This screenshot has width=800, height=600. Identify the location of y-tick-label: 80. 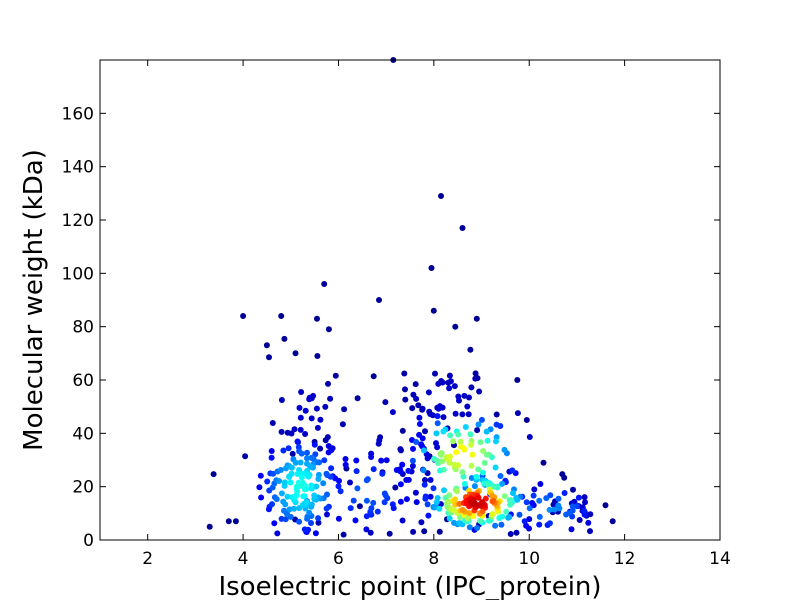
(83, 328).